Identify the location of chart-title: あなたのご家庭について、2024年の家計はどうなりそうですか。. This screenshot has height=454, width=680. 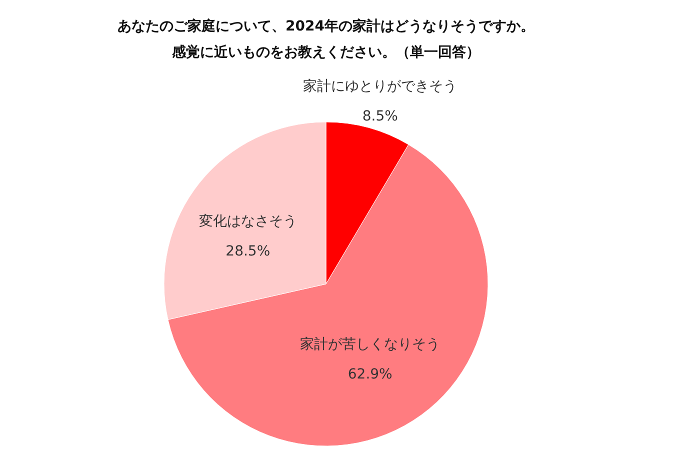
(326, 25).